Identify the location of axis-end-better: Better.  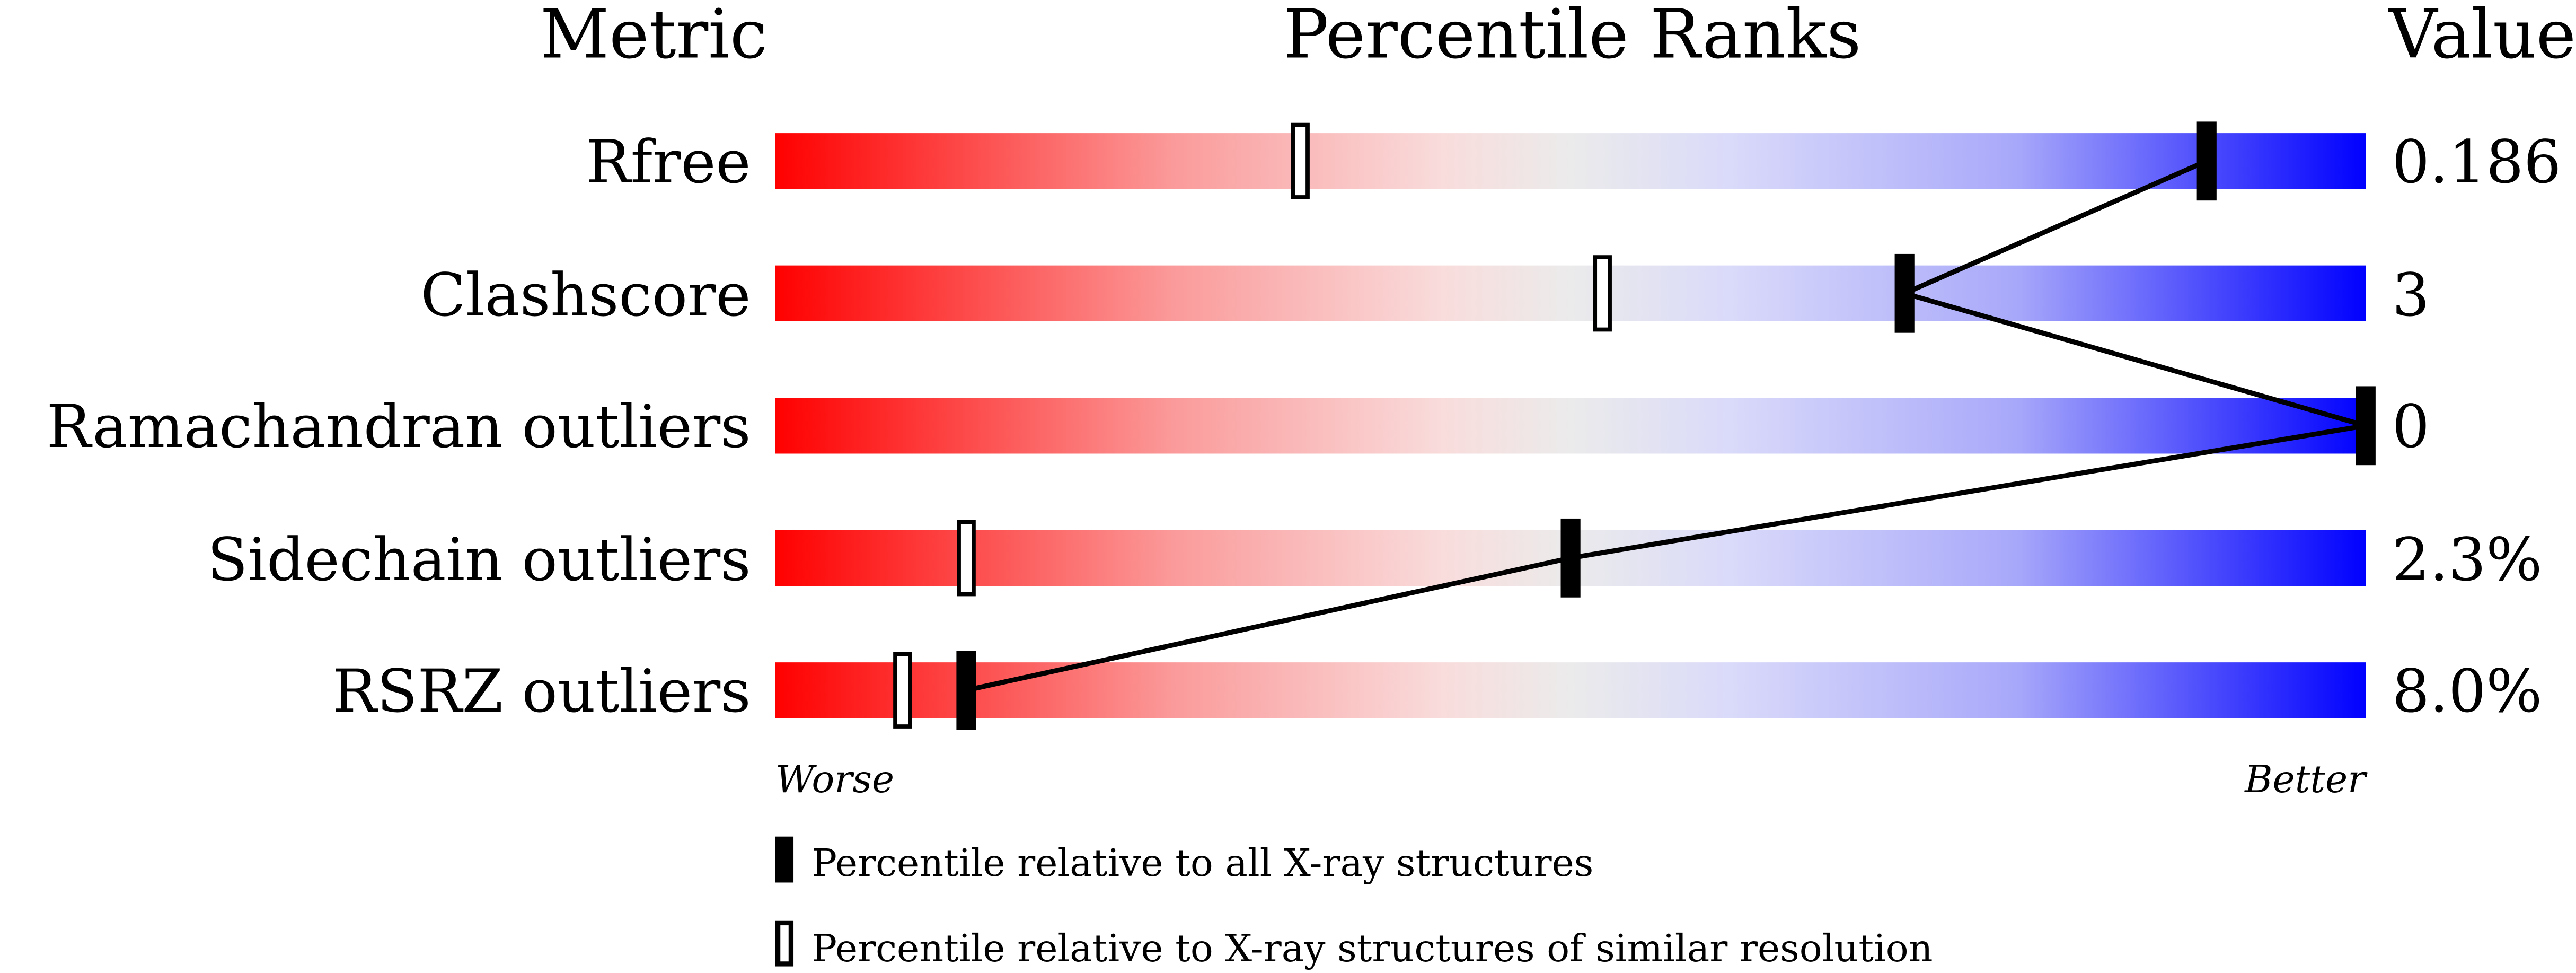
(2306, 779).